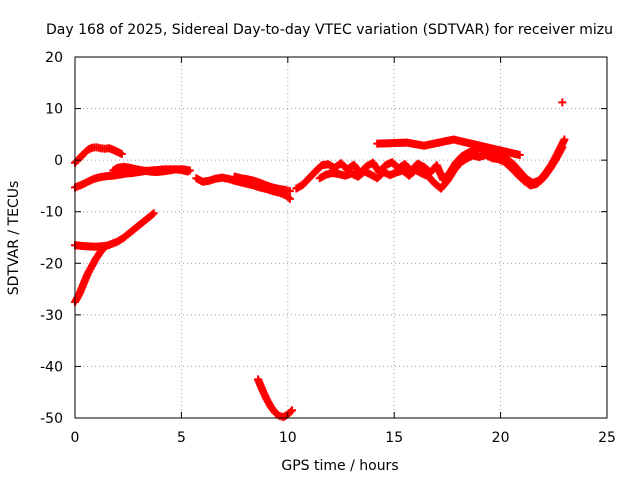 This screenshot has width=640, height=480. Describe the element at coordinates (54, 58) in the screenshot. I see `y-tick-label: 20` at that location.